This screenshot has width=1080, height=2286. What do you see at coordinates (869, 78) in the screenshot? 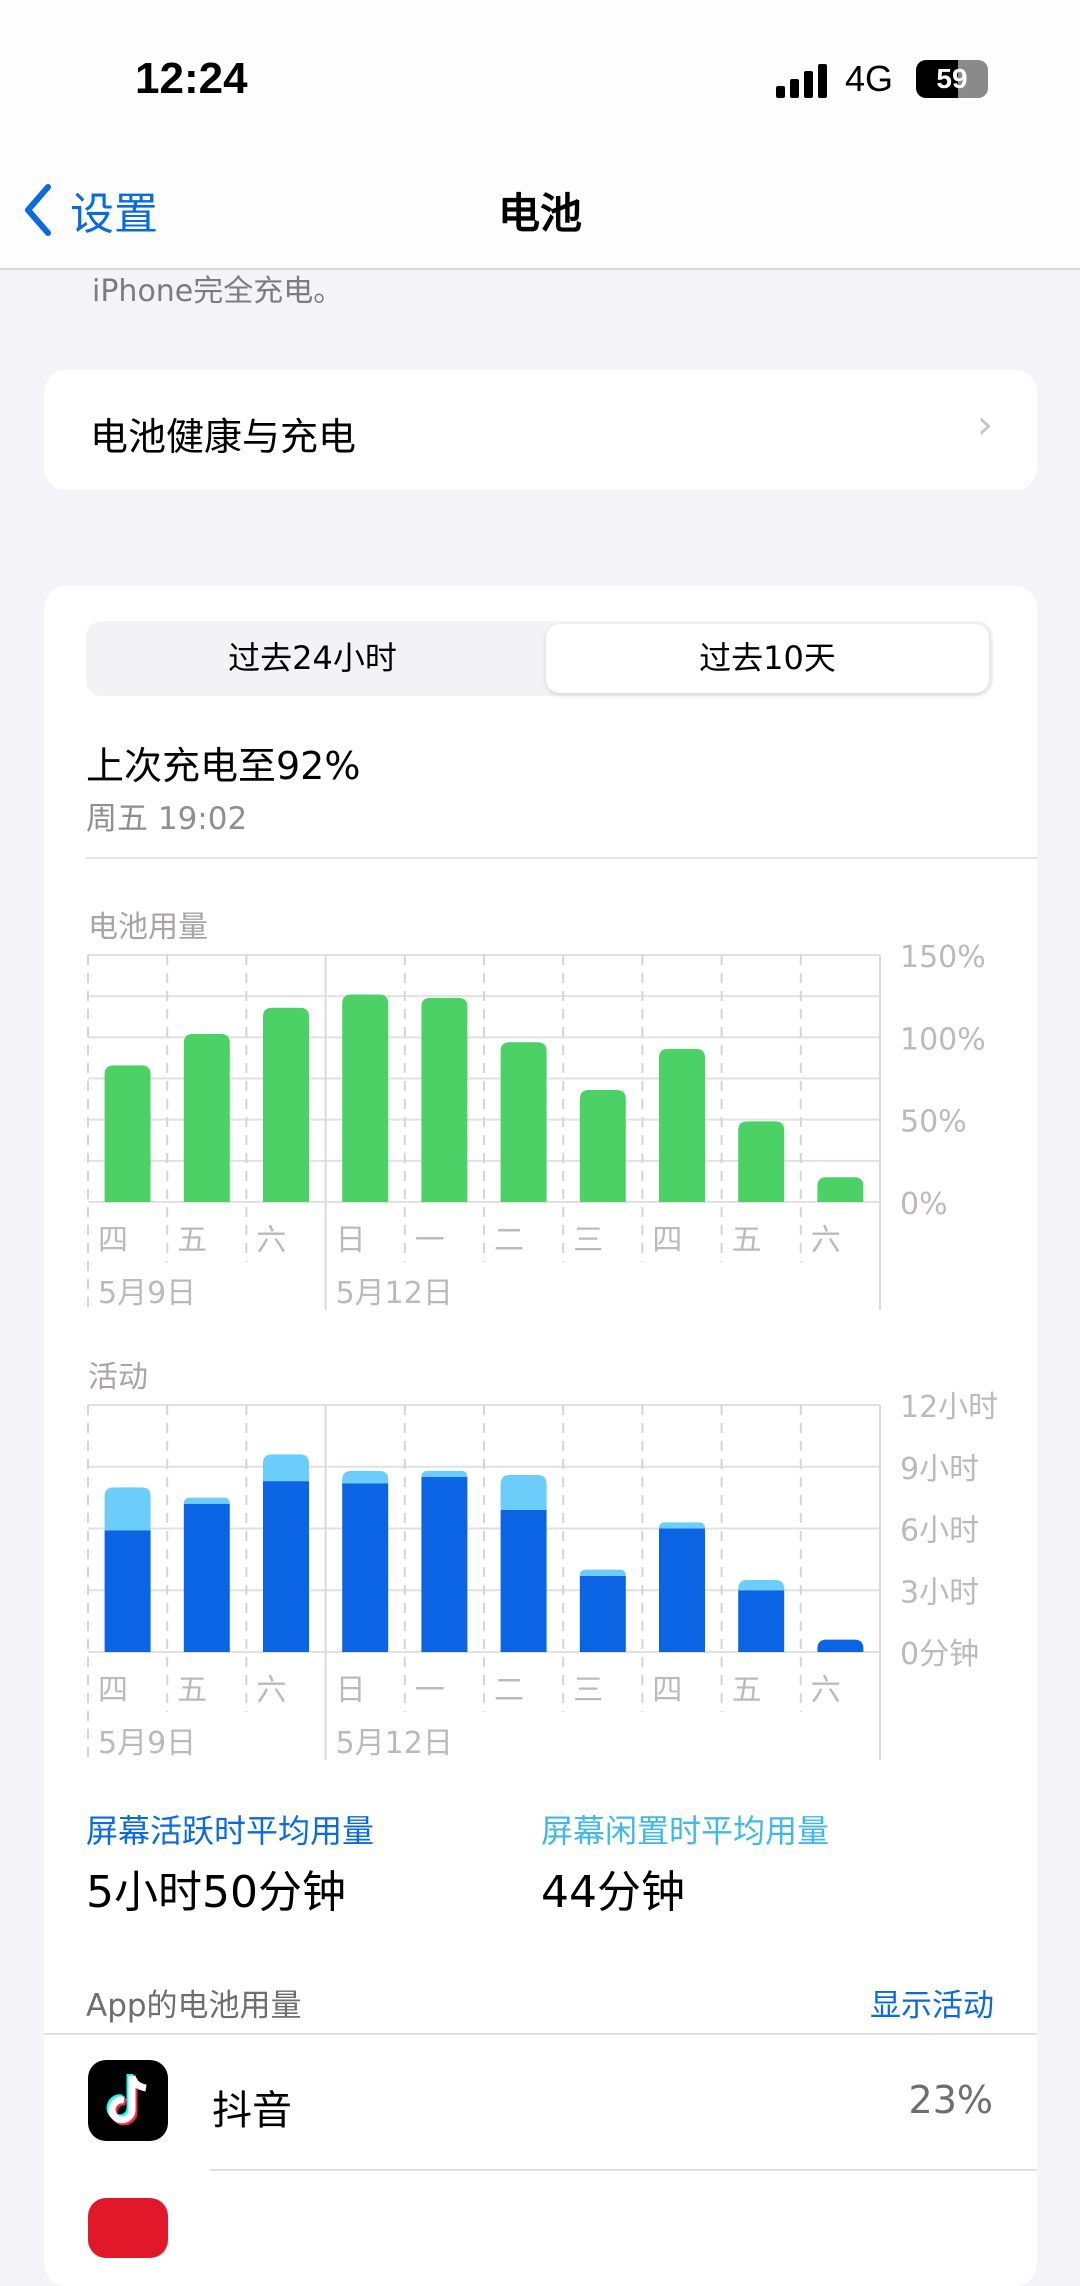
I see `network-type: 4G` at bounding box center [869, 78].